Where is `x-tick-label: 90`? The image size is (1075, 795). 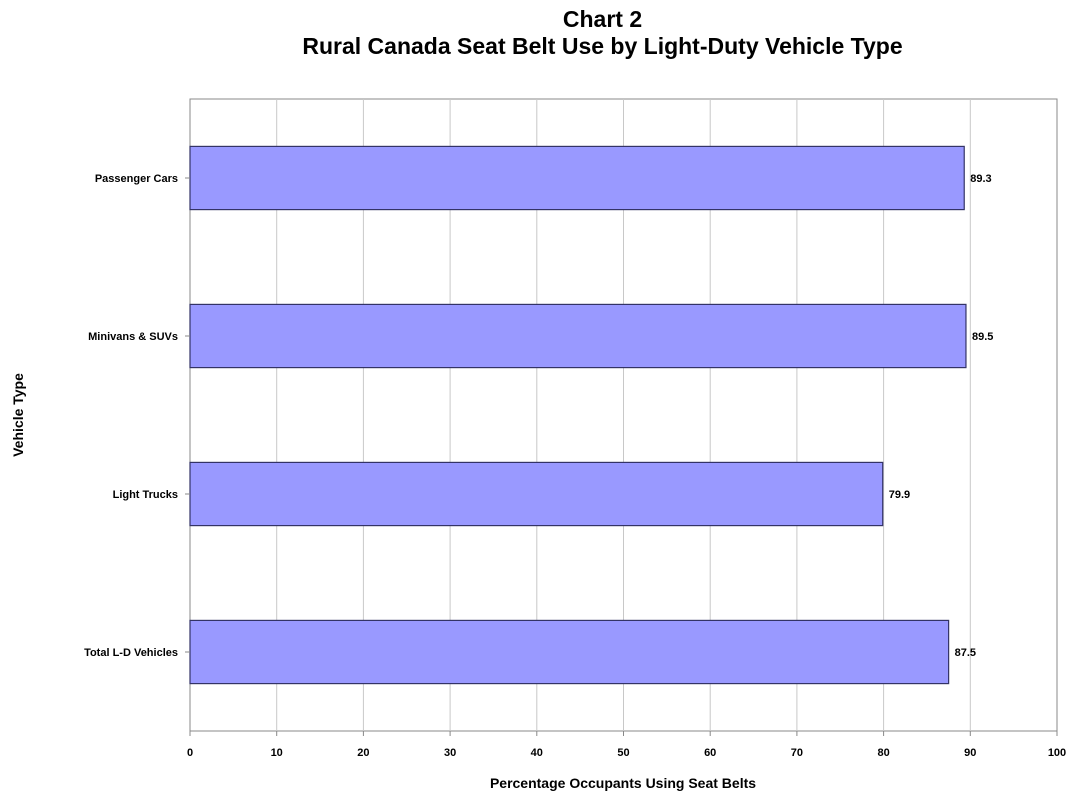
x-tick-label: 90 is located at coordinates (970, 753).